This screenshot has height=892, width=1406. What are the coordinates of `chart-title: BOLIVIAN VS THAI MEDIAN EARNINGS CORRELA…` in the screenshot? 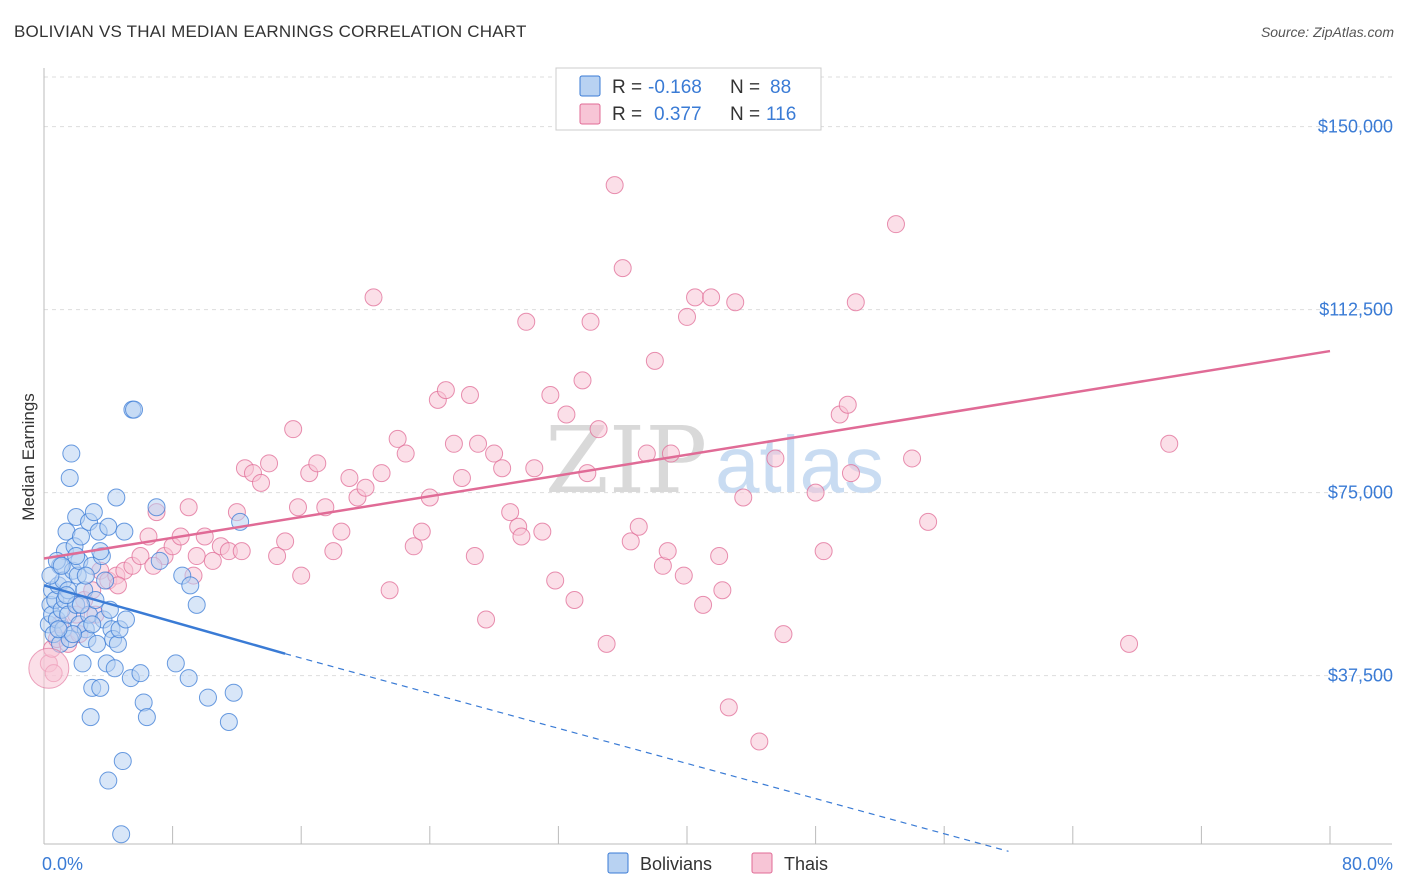 It's located at (270, 31).